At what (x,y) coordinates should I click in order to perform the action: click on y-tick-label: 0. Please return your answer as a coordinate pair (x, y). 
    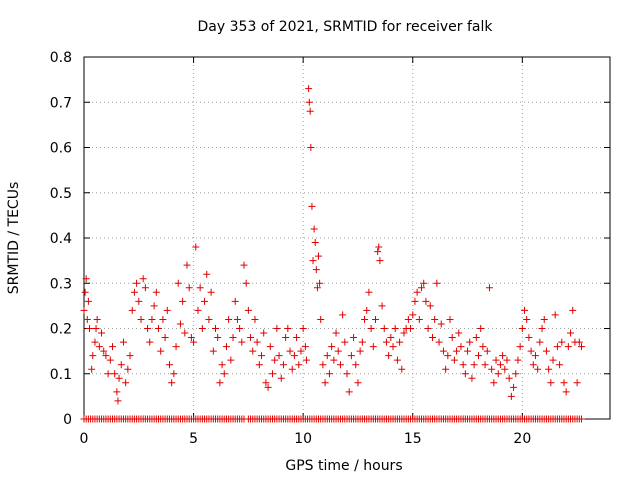
    Looking at the image, I should click on (67, 420).